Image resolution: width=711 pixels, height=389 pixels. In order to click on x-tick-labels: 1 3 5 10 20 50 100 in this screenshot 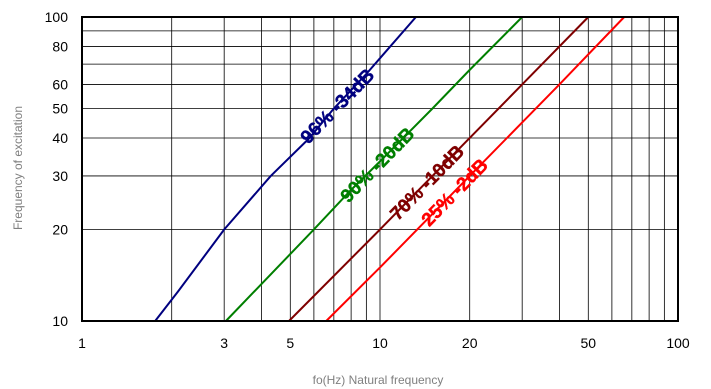, I will do `click(384, 343)`.